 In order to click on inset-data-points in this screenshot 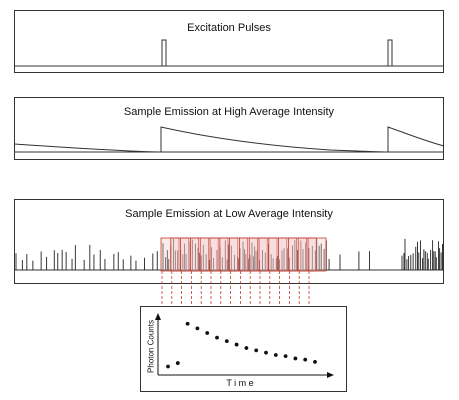, I will do `click(241, 345)`.